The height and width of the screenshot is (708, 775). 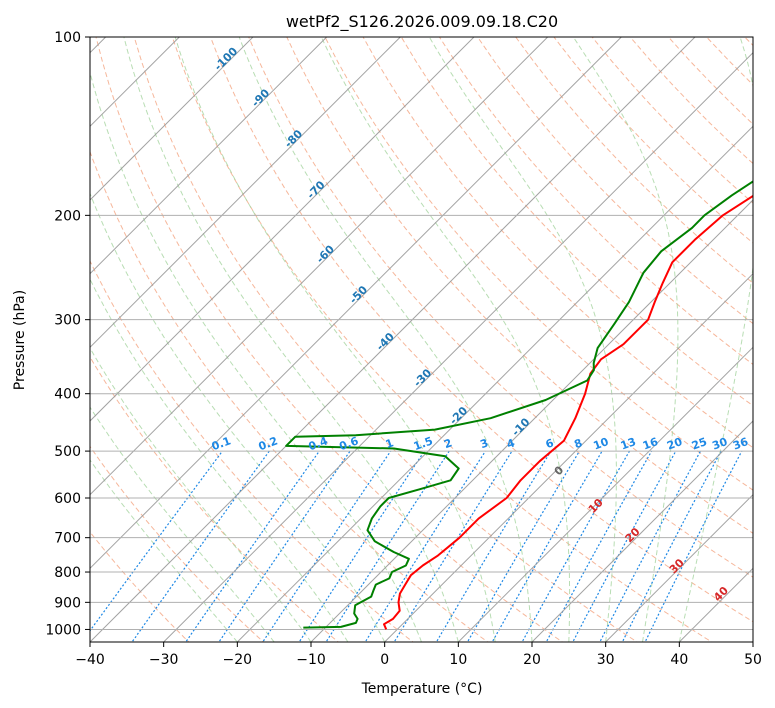 I want to click on chart-title: wetPf2_S126.2026.009.09.18.C20, so click(x=422, y=22).